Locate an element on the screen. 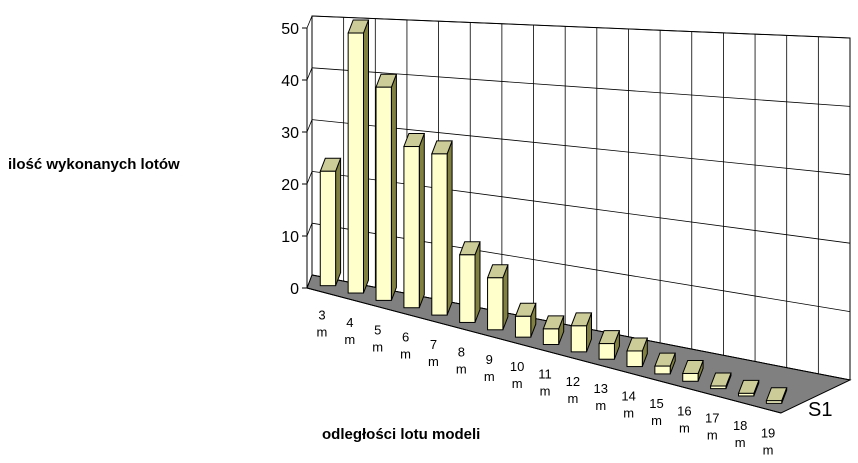 This screenshot has height=463, width=858. x-tick-label: 9 is located at coordinates (489, 359).